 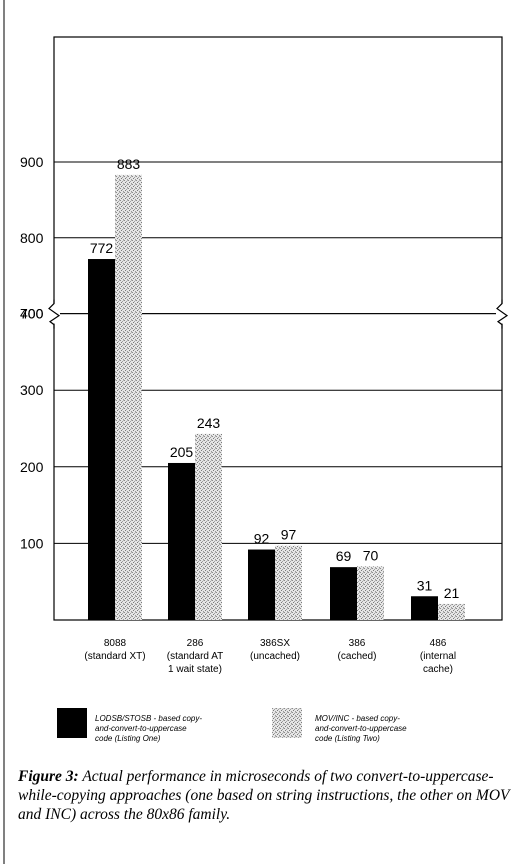 I want to click on y-tick-label: 300, so click(x=32, y=390).